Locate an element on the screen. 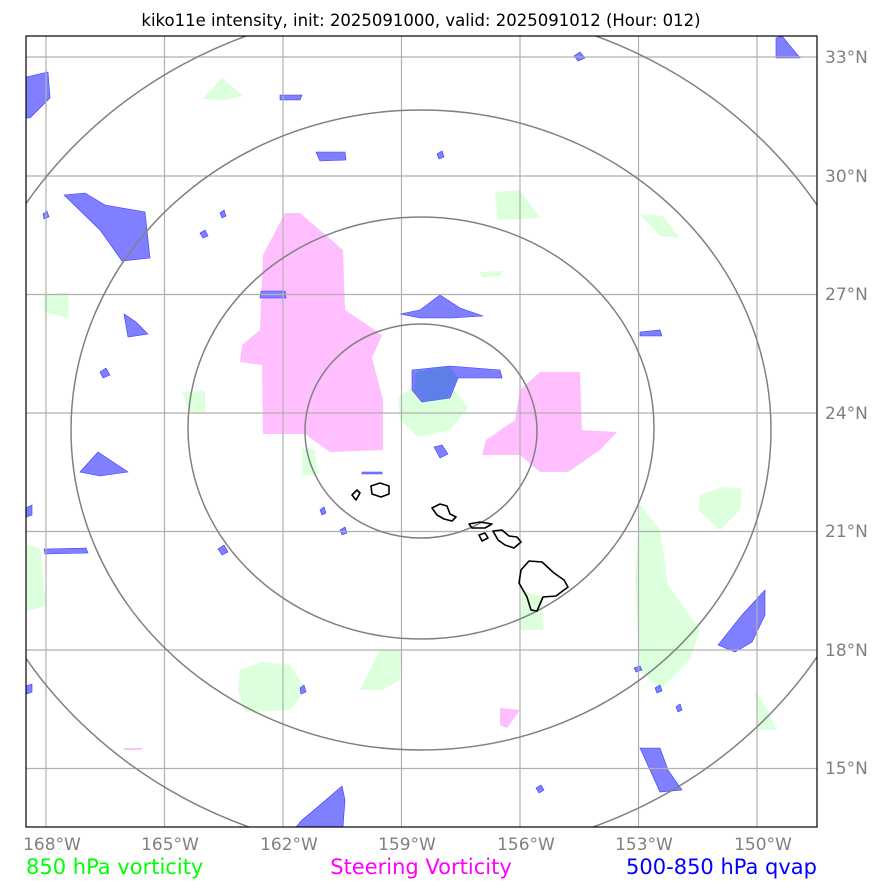  lat-axis: 33°N 30°N 27°N 24°N 21°N 18°N 15°N is located at coordinates (846, 413).